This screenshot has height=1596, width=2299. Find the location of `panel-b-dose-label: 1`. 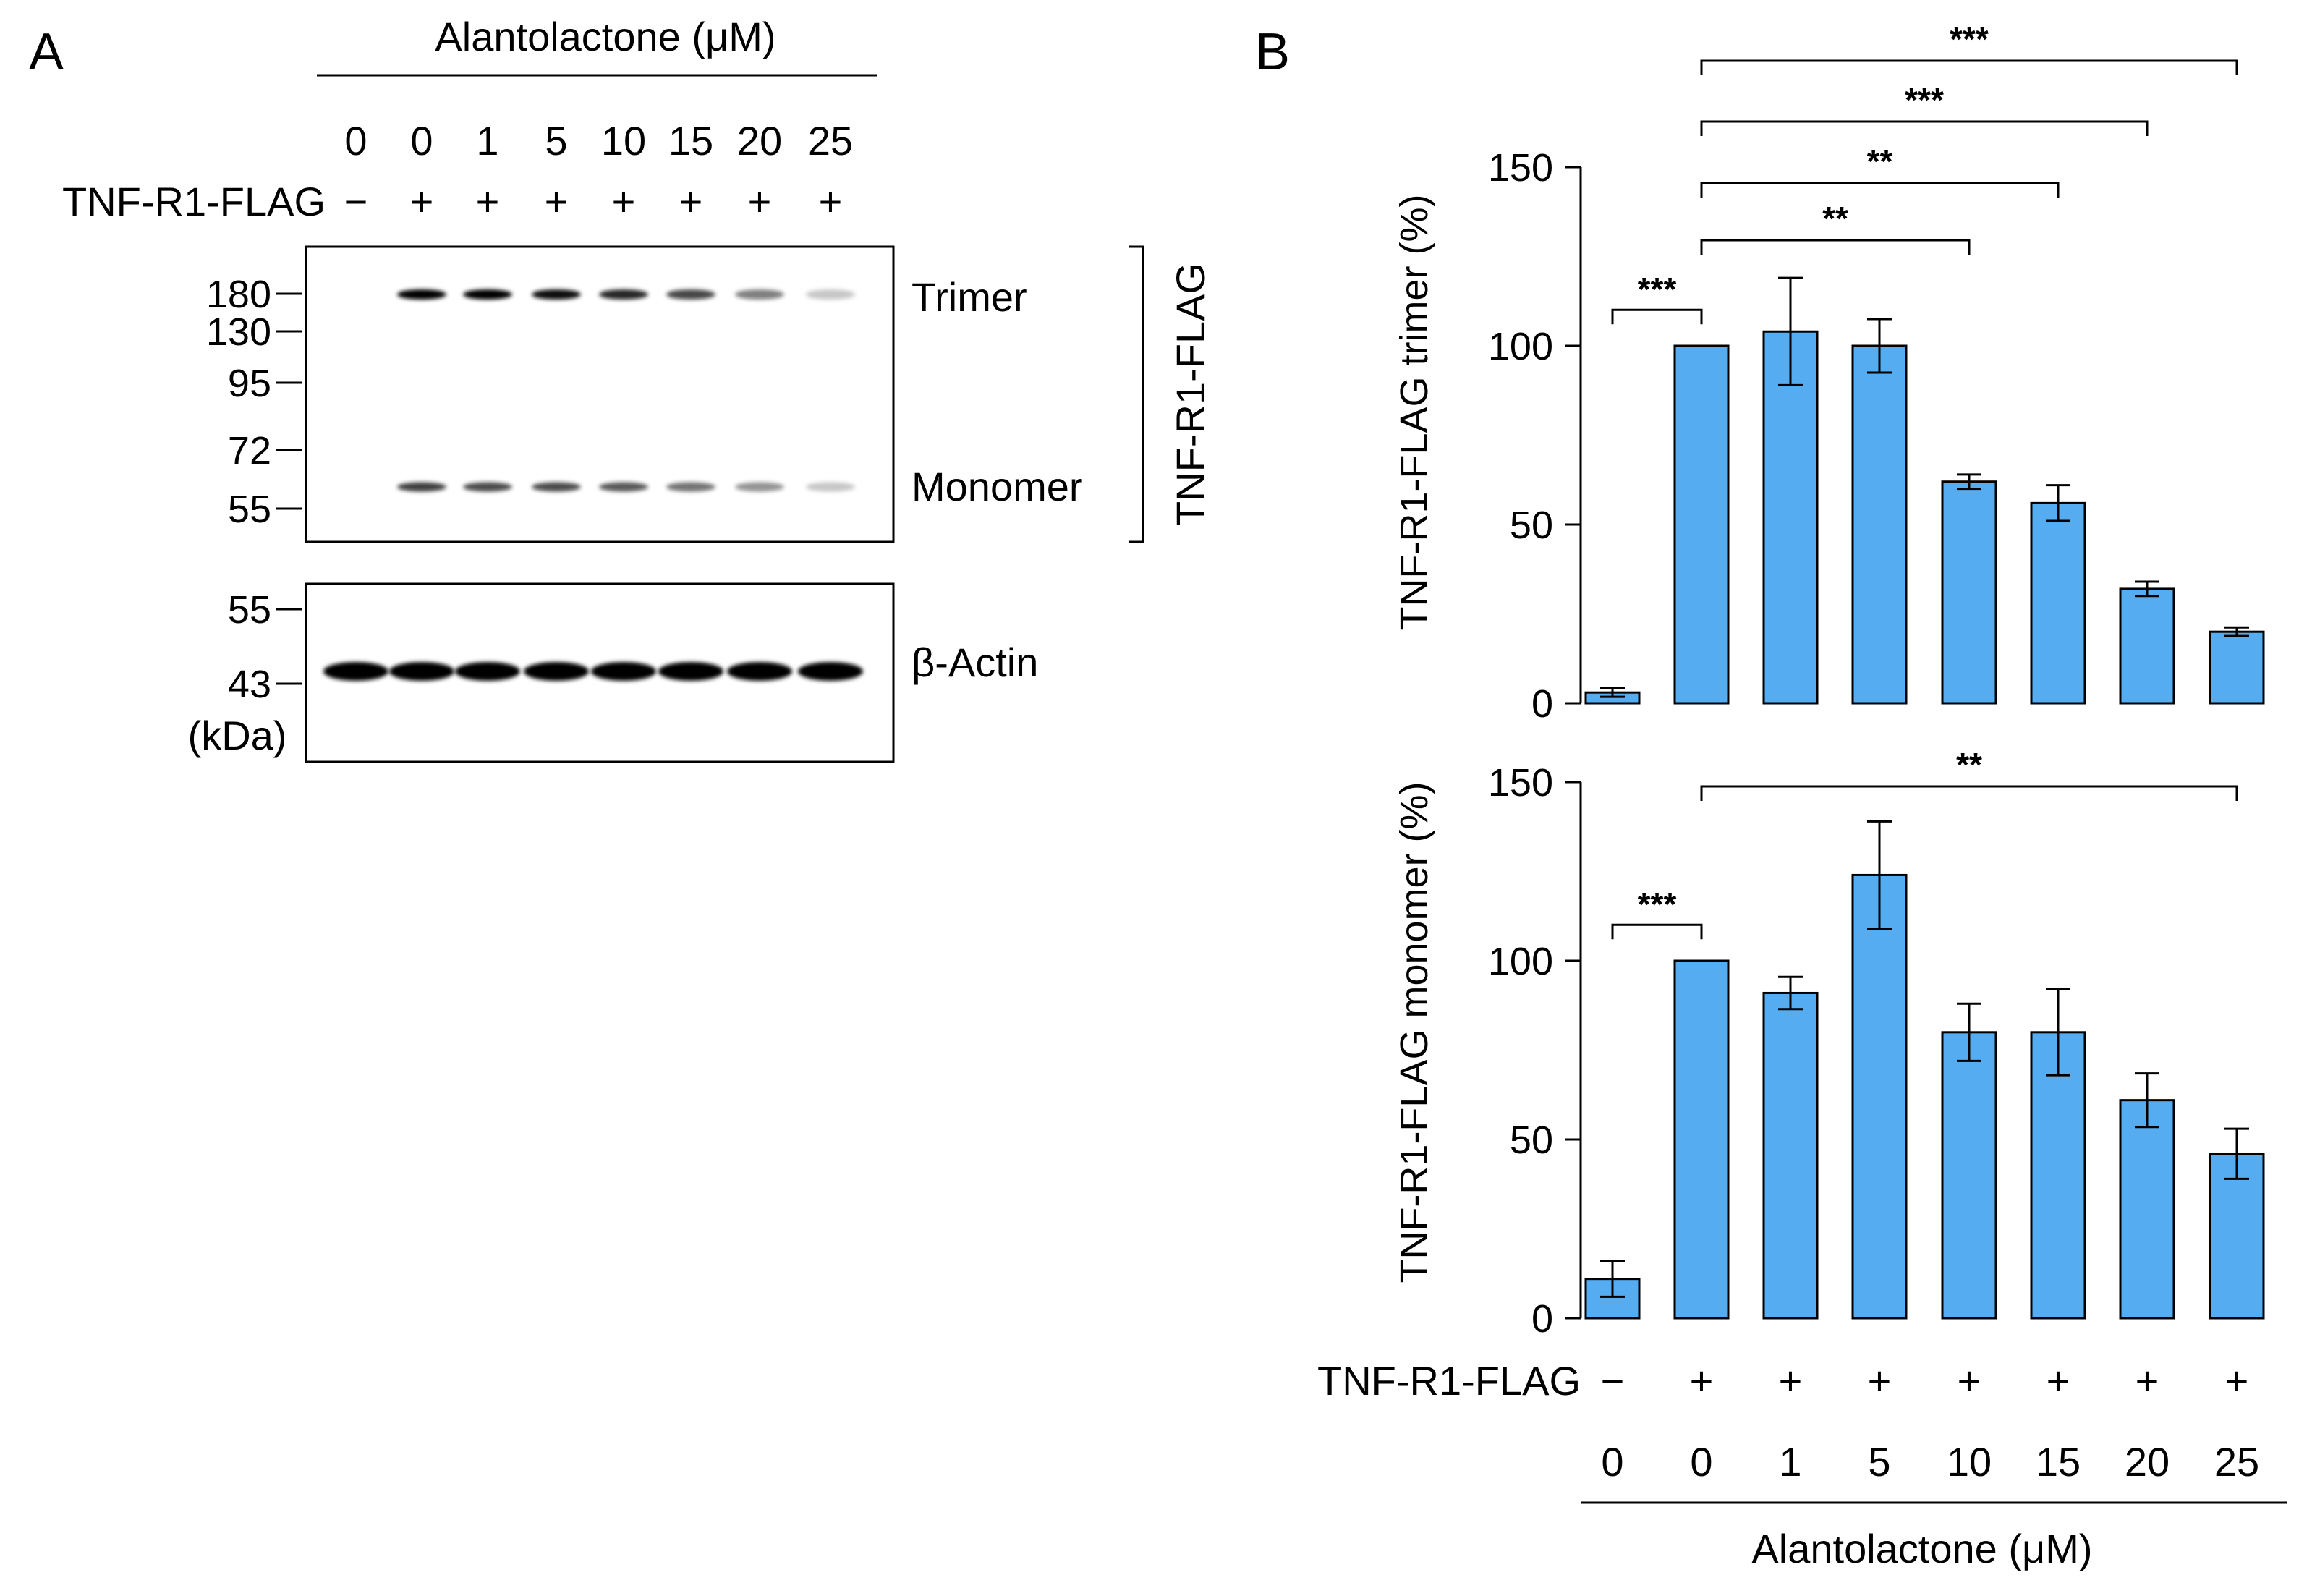

panel-b-dose-label: 1 is located at coordinates (1790, 1462).